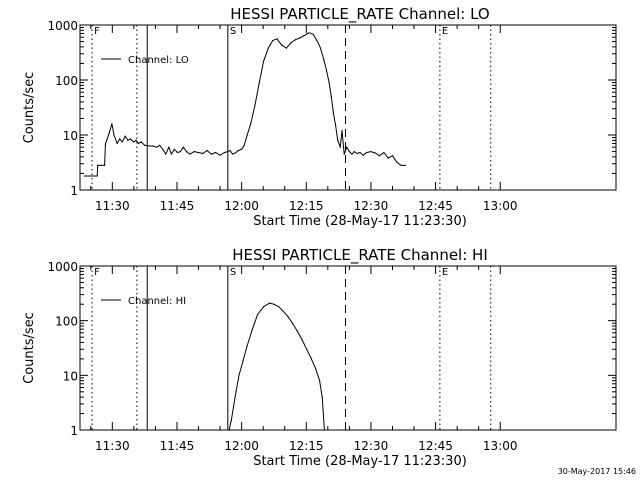  What do you see at coordinates (306, 446) in the screenshot?
I see `x-tick-label: 12:15` at bounding box center [306, 446].